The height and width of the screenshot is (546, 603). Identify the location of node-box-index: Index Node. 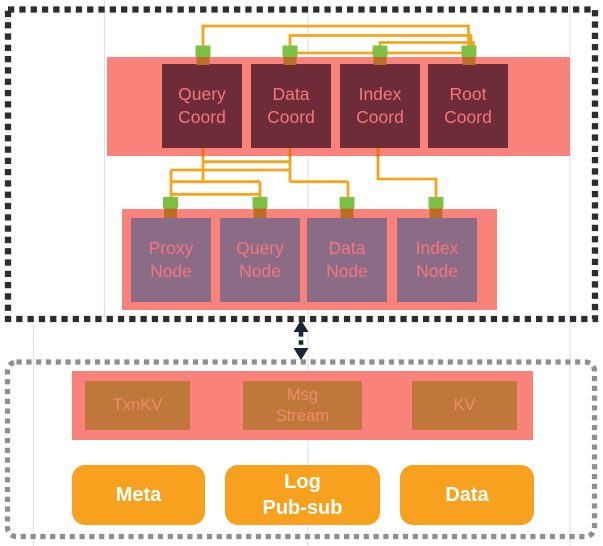
(437, 260).